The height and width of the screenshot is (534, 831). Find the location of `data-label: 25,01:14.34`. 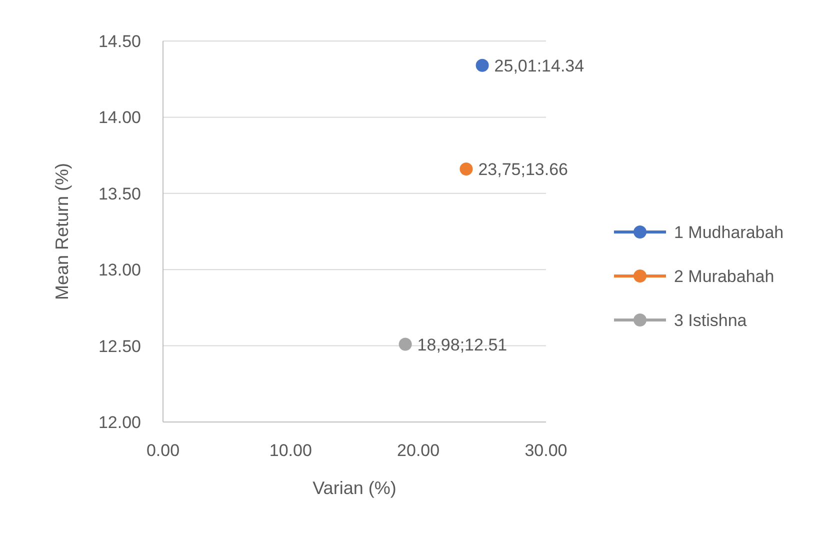

data-label: 25,01:14.34 is located at coordinates (539, 66).